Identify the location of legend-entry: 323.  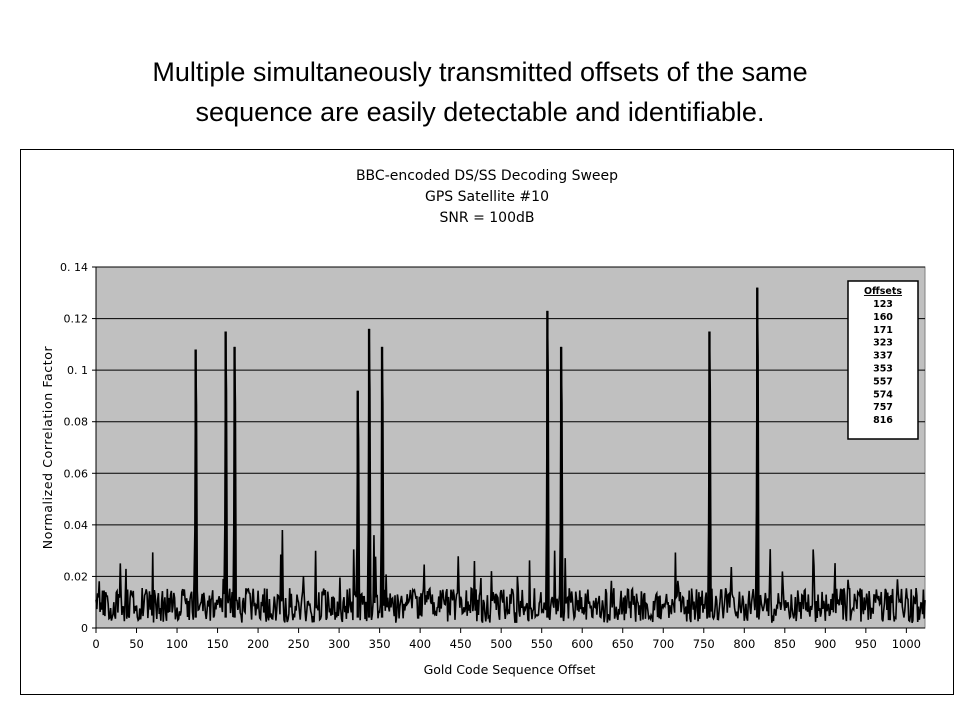
(883, 343).